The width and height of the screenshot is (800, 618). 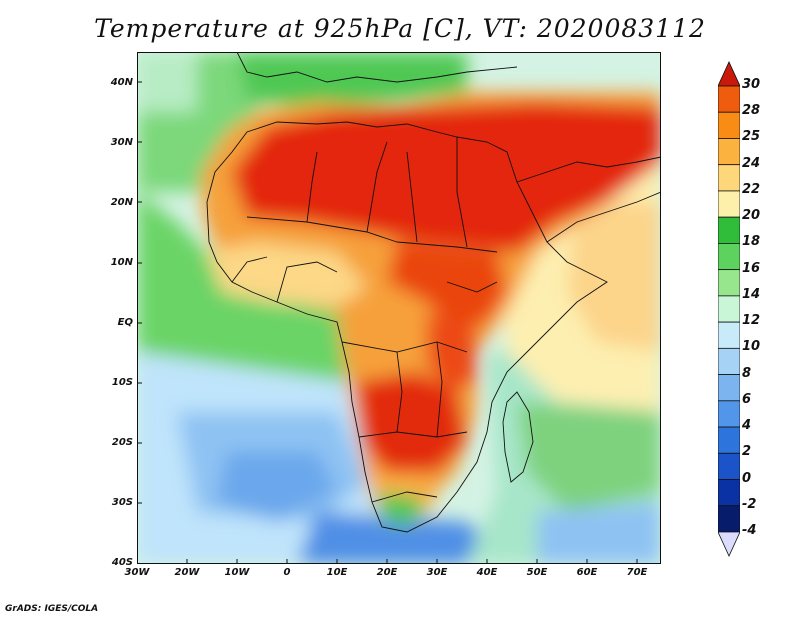 I want to click on colorbar-bottom-arrow, so click(x=729, y=544).